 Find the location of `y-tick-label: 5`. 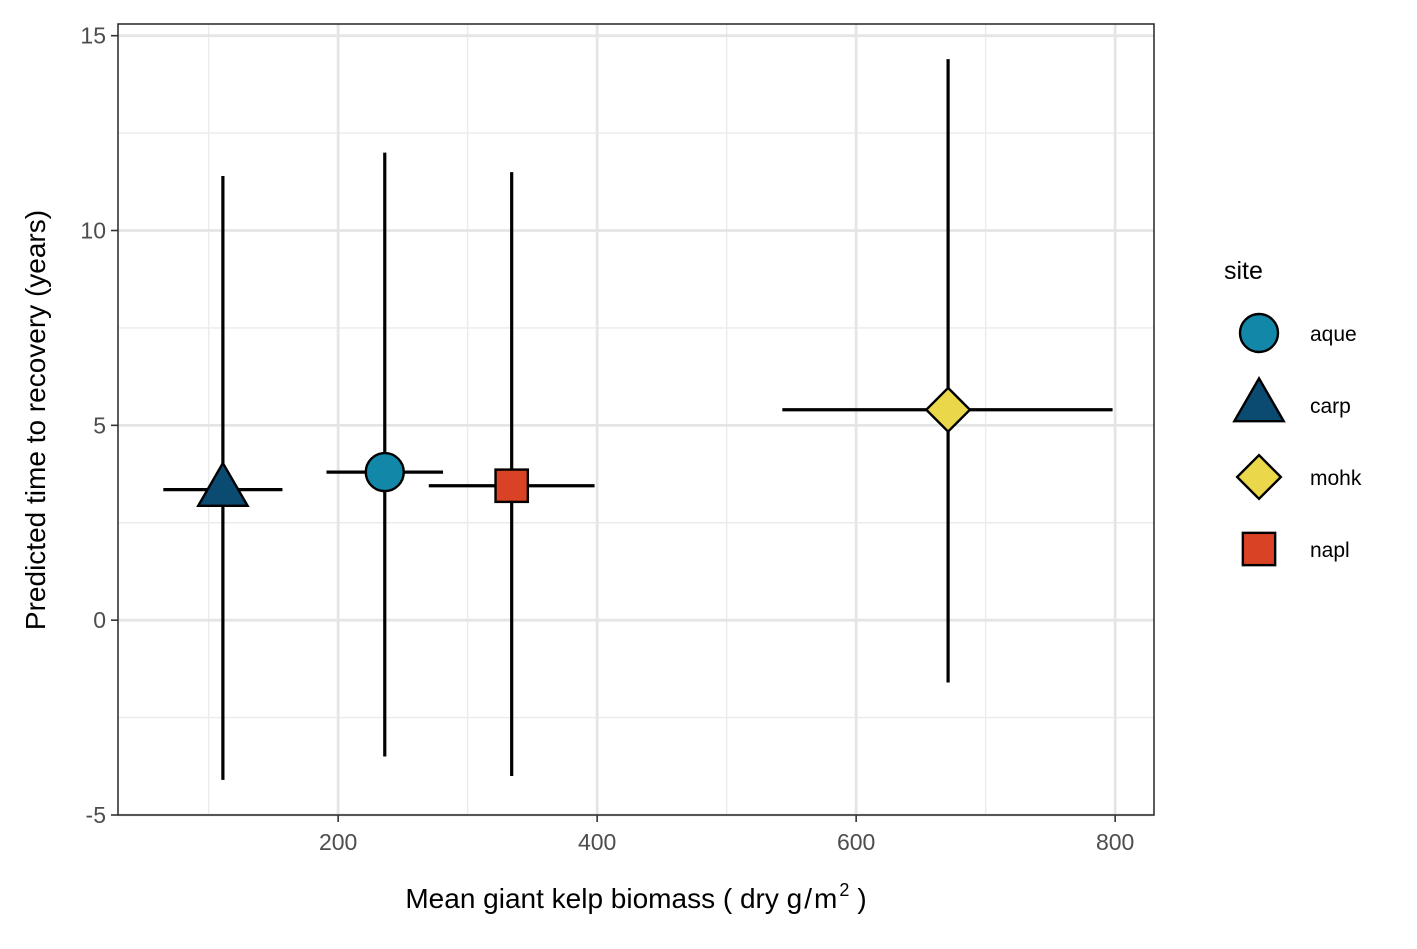

y-tick-label: 5 is located at coordinates (99, 425).